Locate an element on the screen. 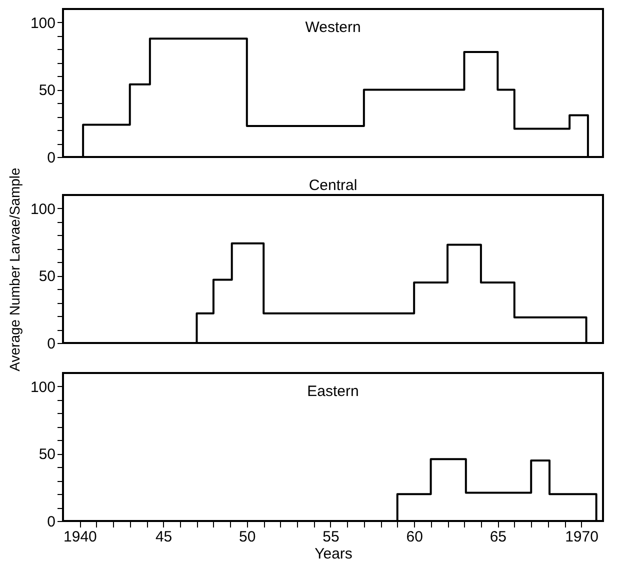 The image size is (639, 580). x-tick-label: 65 is located at coordinates (498, 537).